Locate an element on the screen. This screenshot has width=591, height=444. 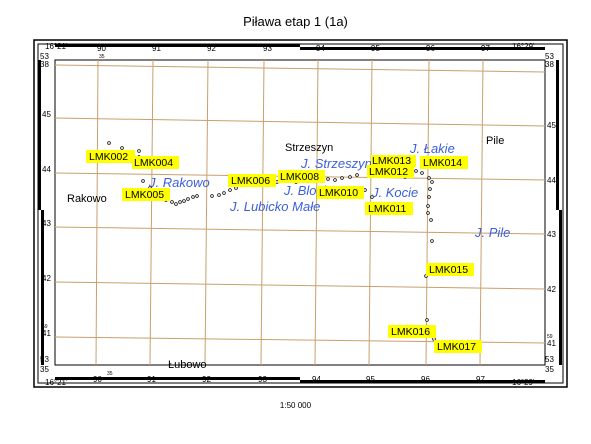
grid-x-bottom-95: 95 is located at coordinates (370, 379).